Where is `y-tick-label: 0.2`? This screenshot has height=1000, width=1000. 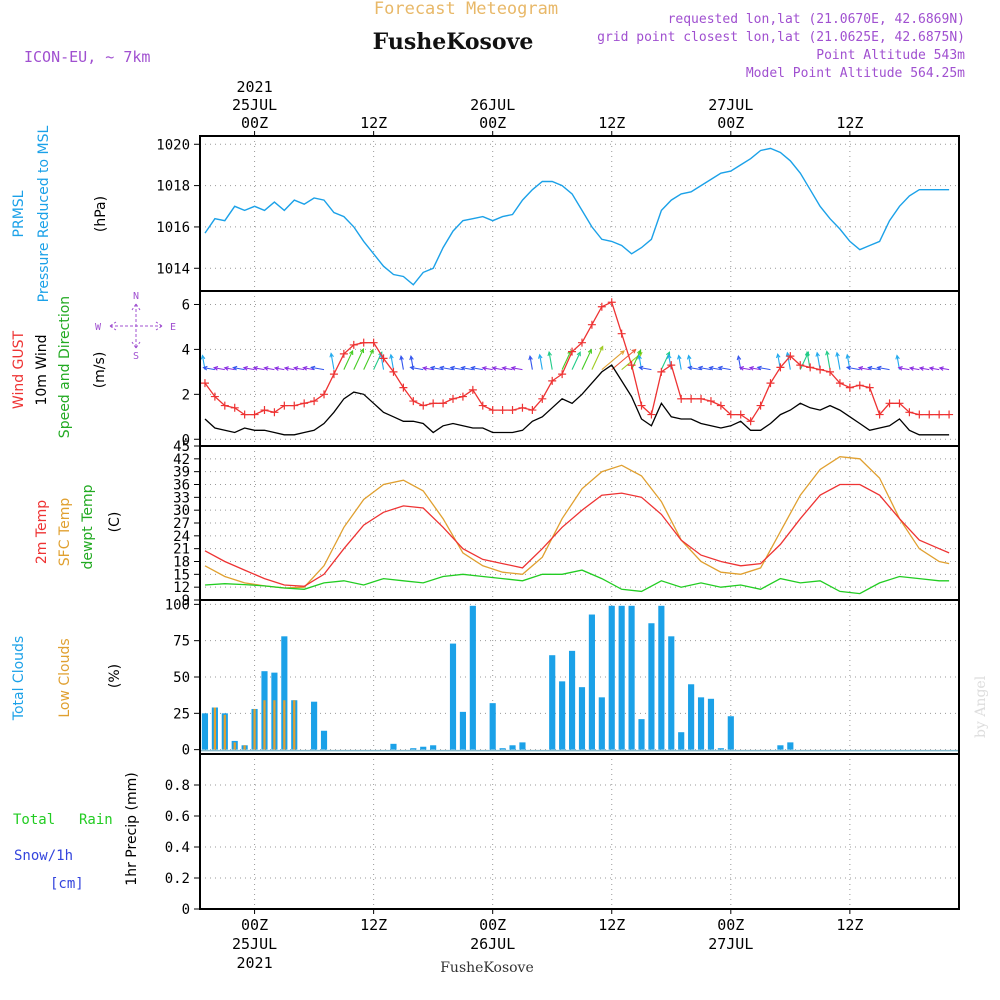 y-tick-label: 0.2 is located at coordinates (177, 879).